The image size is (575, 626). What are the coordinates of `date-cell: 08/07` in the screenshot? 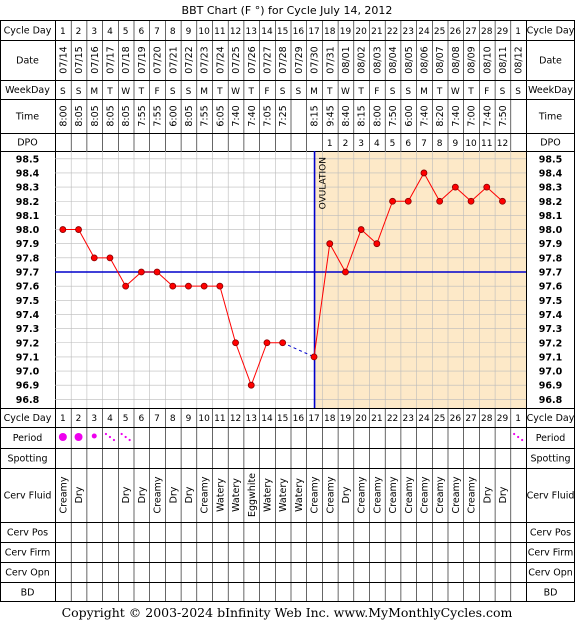 It's located at (440, 59).